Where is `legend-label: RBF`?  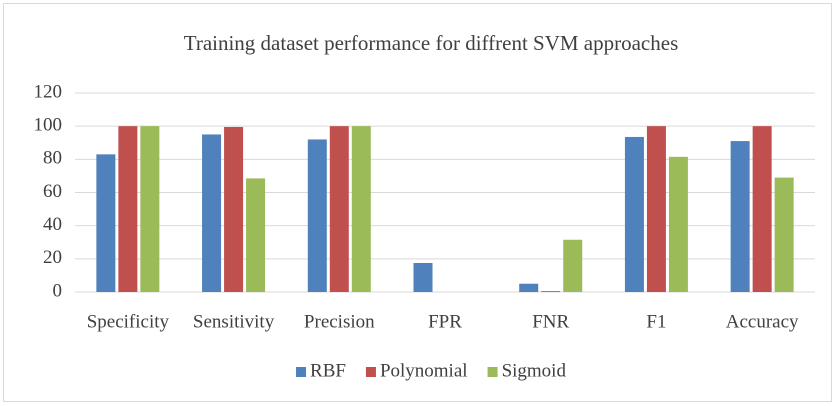 legend-label: RBF is located at coordinates (328, 370).